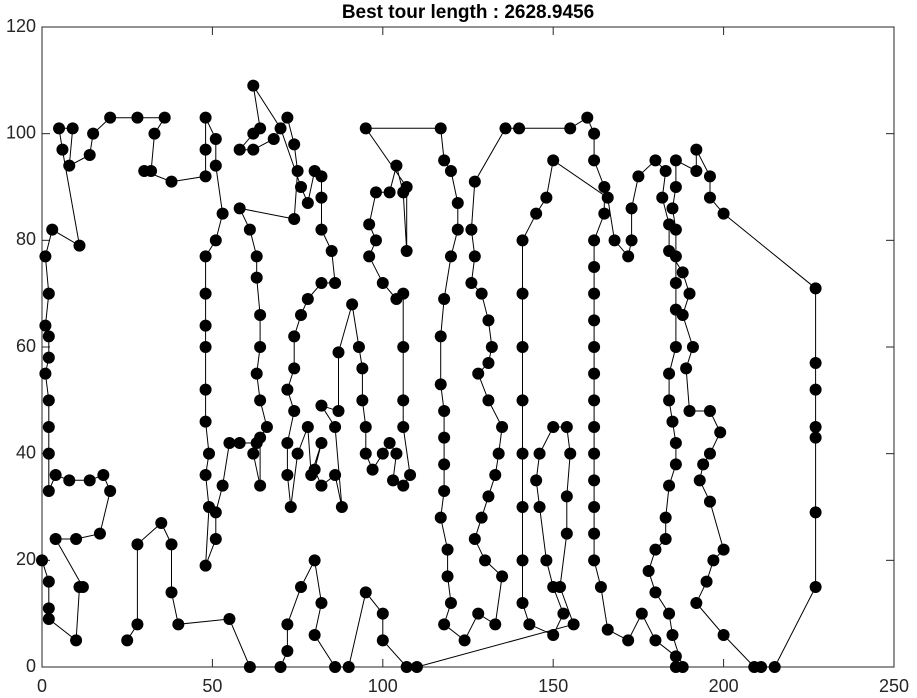 The height and width of the screenshot is (698, 917). Describe the element at coordinates (26, 346) in the screenshot. I see `y-tick-label: 60` at that location.